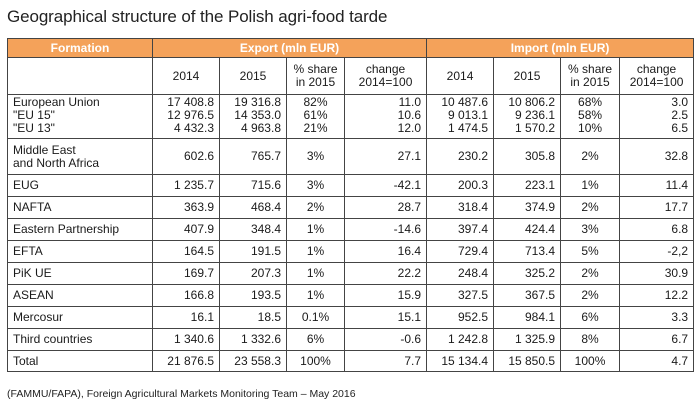 This screenshot has width=700, height=411. Describe the element at coordinates (657, 295) in the screenshot. I see `cell-import-change: 12.2` at that location.